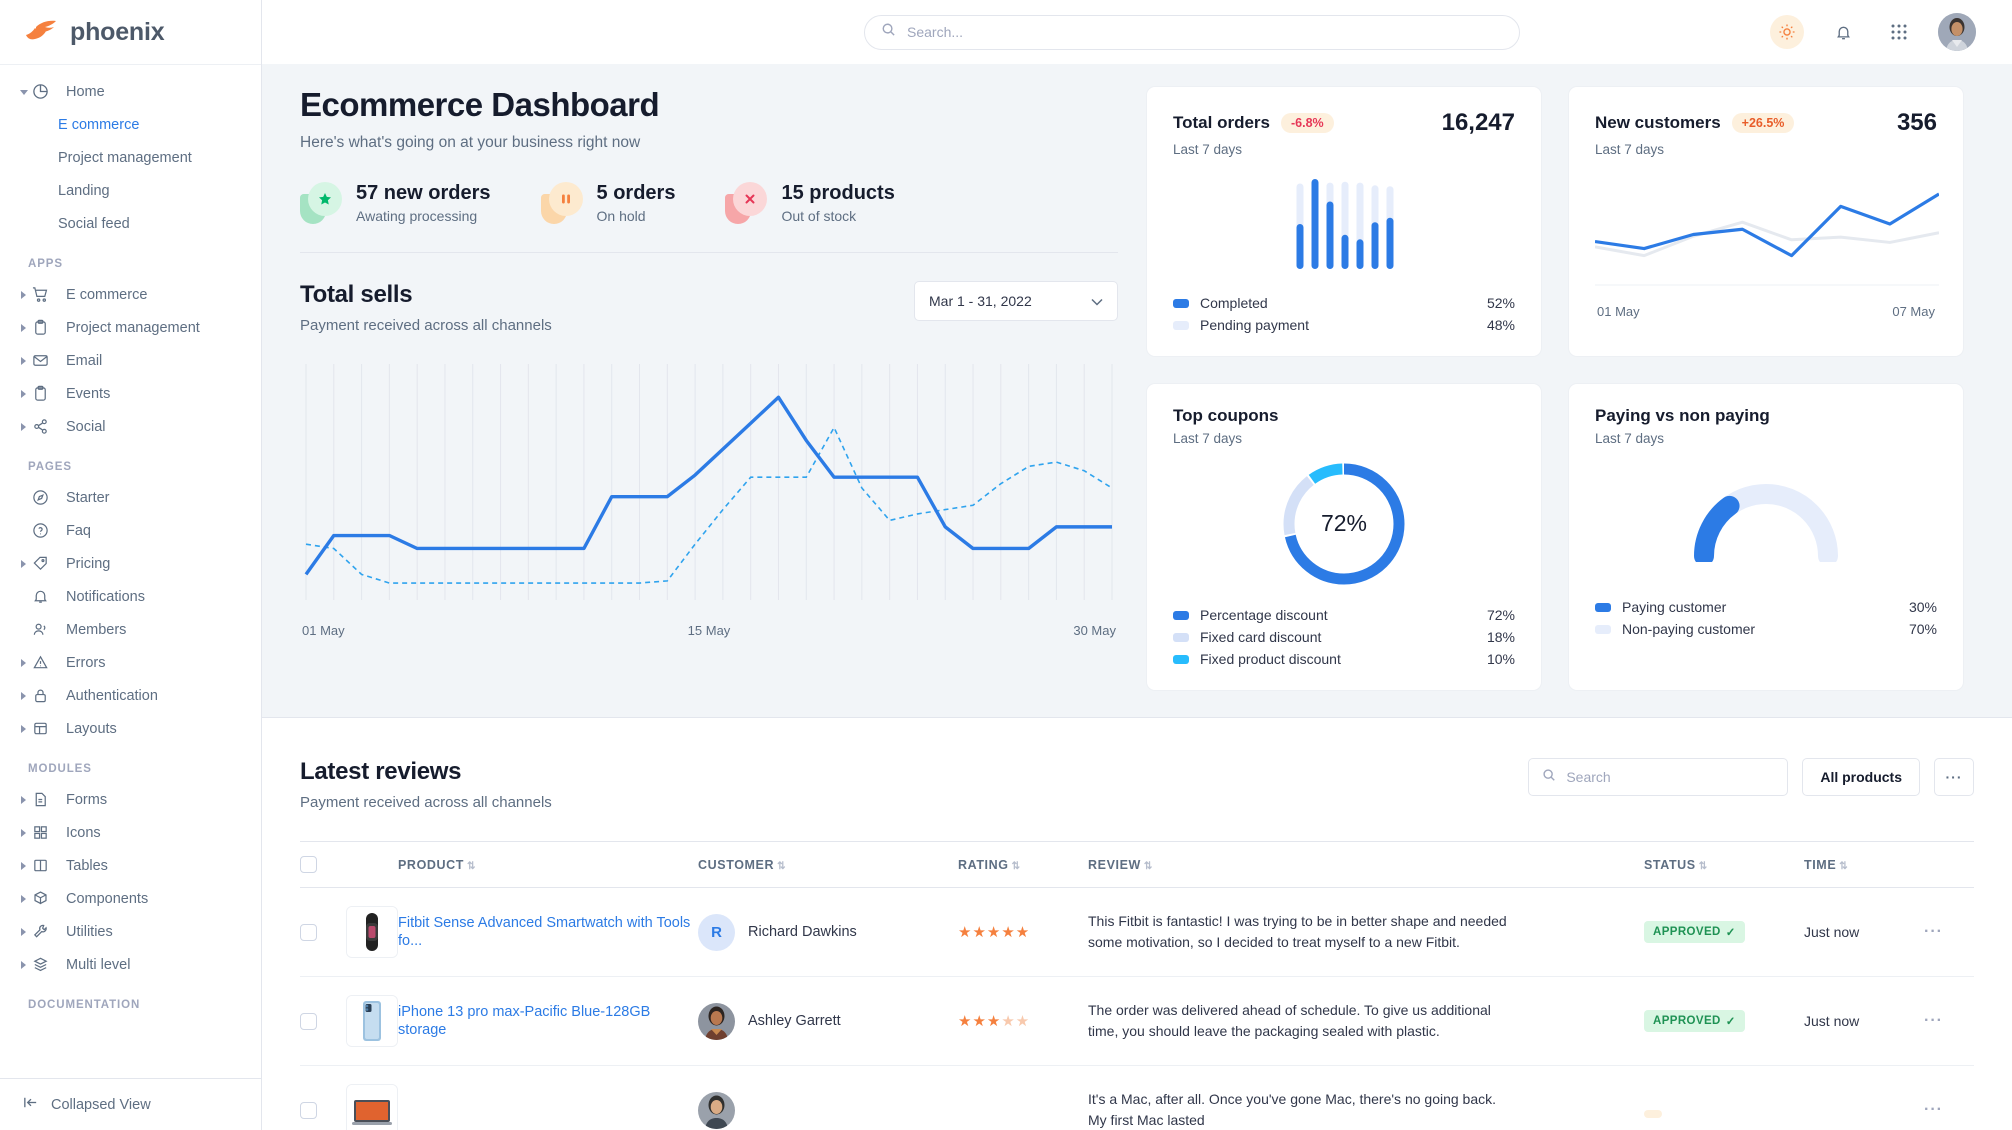 The width and height of the screenshot is (2012, 1130). I want to click on sidebar-item-utilities: Utilities, so click(130, 931).